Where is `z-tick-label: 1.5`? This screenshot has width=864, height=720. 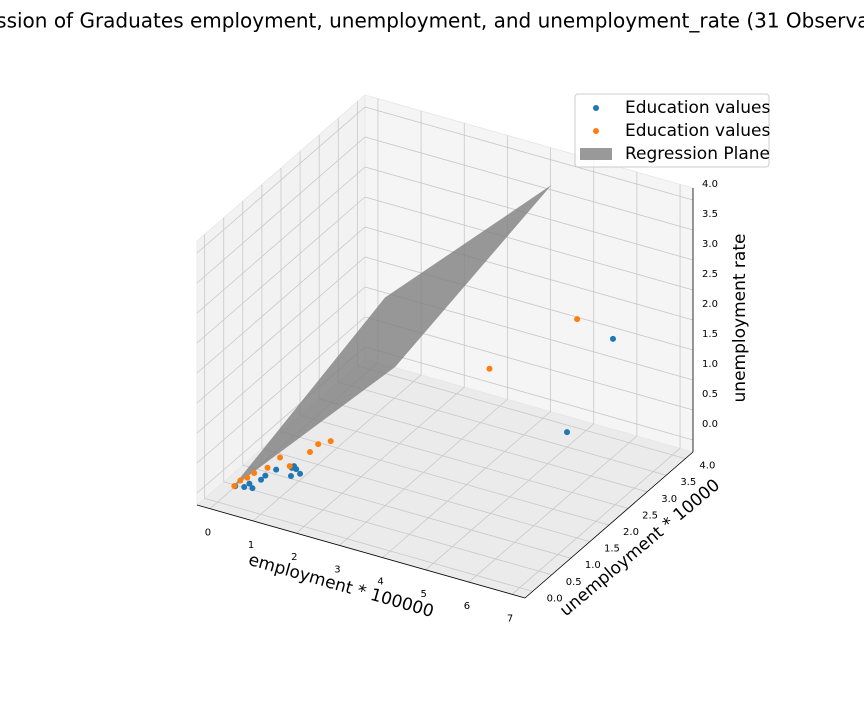
z-tick-label: 1.5 is located at coordinates (710, 334).